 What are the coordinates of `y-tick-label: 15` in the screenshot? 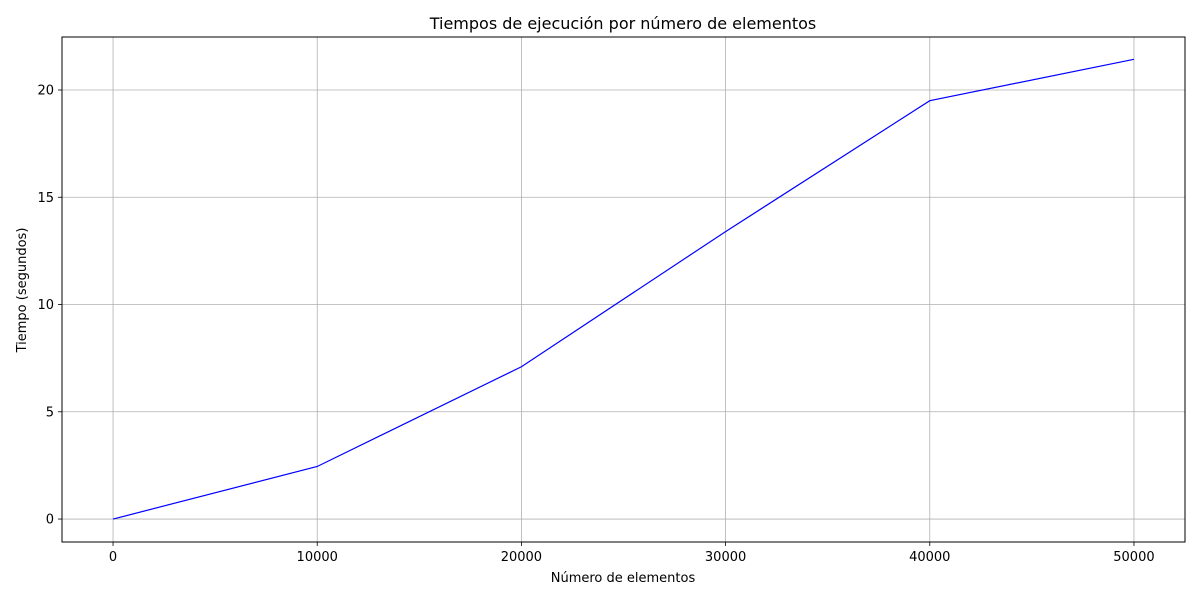 It's located at (45, 198).